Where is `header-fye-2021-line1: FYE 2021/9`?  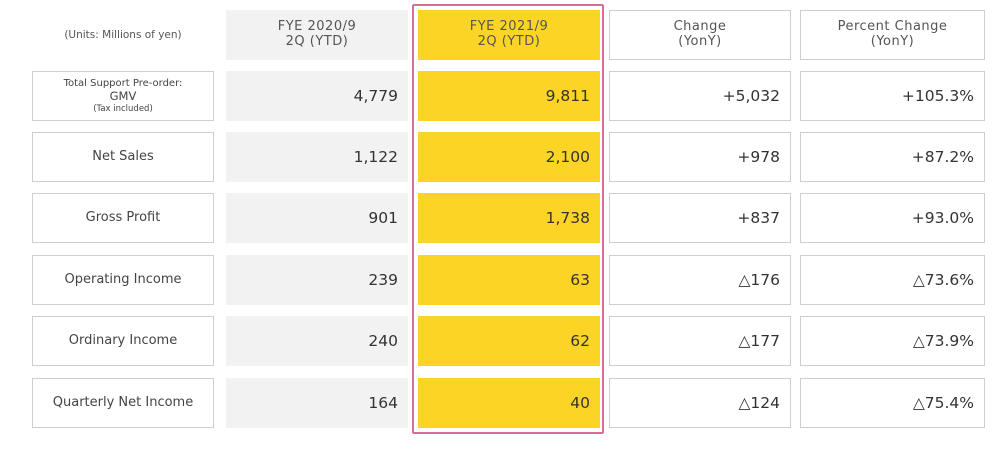 header-fye-2021-line1: FYE 2021/9 is located at coordinates (509, 27).